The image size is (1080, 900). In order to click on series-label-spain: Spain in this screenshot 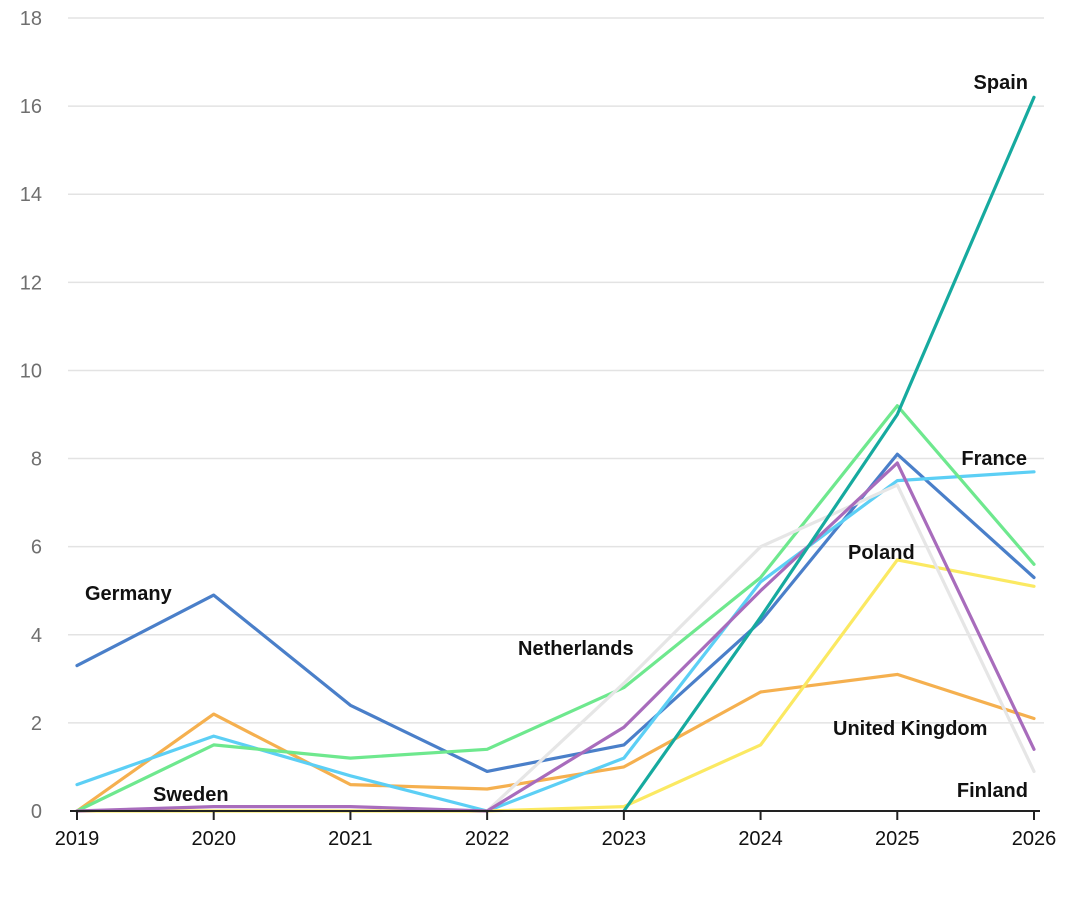, I will do `click(1001, 83)`.